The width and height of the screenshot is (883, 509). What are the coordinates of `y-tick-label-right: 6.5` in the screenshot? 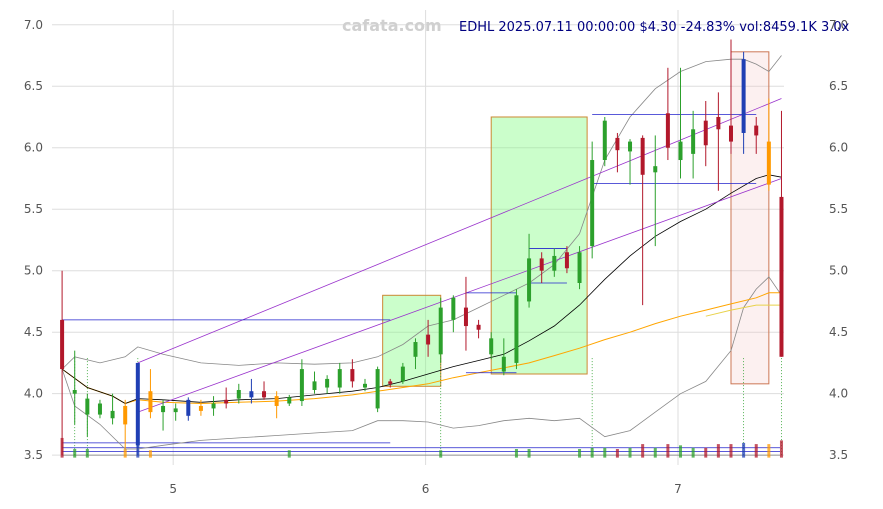 It's located at (838, 86).